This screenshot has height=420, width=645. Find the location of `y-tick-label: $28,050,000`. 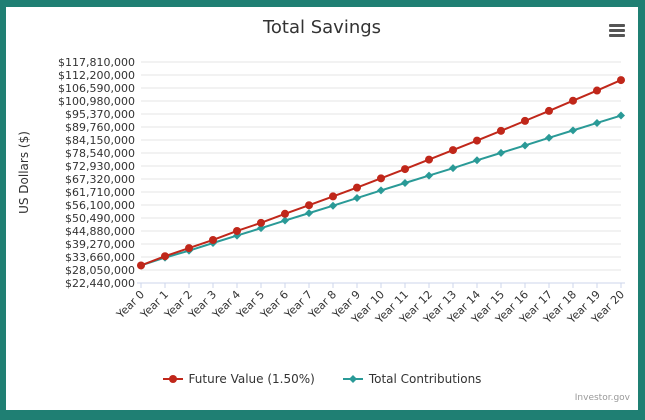

y-tick-label: $28,050,000 is located at coordinates (100, 270).